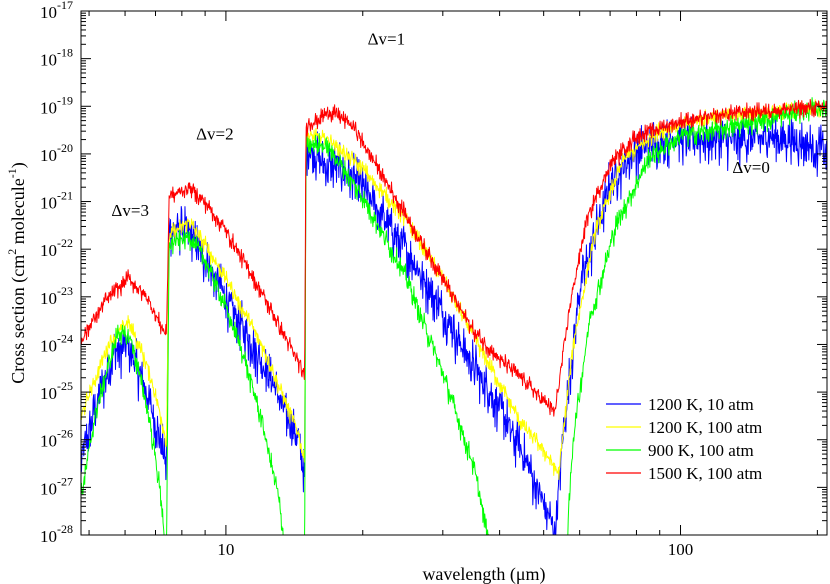 The height and width of the screenshot is (584, 830). What do you see at coordinates (681, 549) in the screenshot?
I see `x-tick-label: 100` at bounding box center [681, 549].